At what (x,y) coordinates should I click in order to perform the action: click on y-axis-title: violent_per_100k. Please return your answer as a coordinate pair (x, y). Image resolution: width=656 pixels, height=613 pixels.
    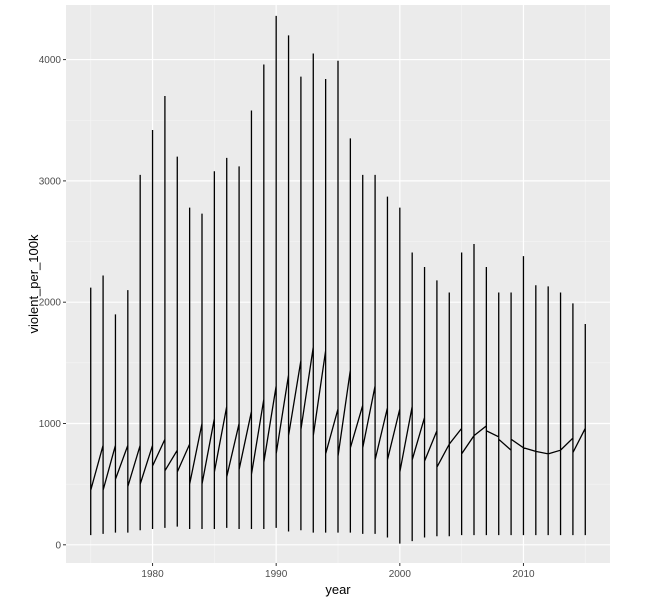
    Looking at the image, I should click on (33, 284).